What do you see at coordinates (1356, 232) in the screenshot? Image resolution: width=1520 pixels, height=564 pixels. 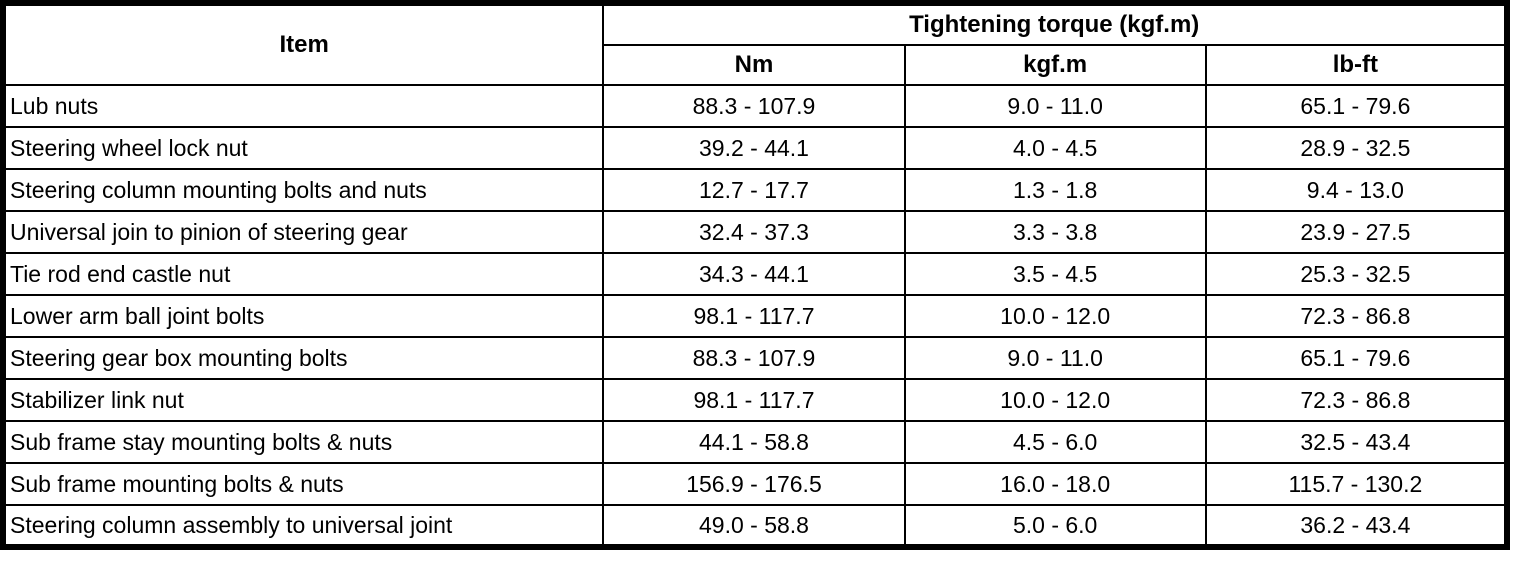 I see `lbft-cell: 23.9 - 27.5` at bounding box center [1356, 232].